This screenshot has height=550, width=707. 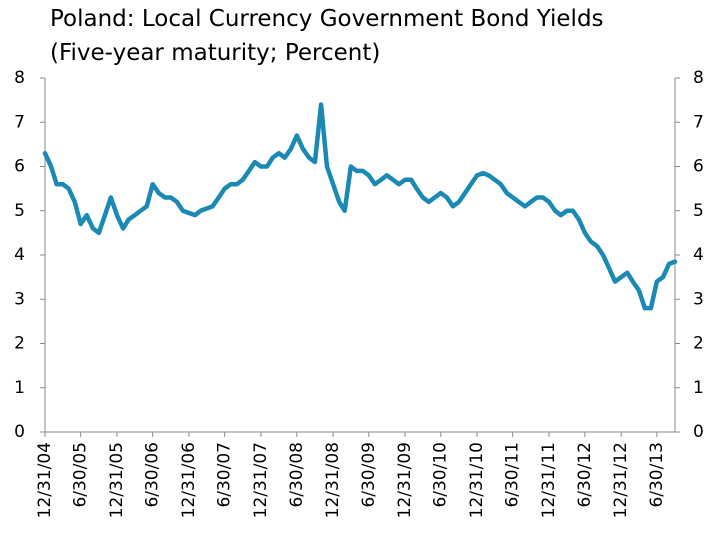 What do you see at coordinates (297, 475) in the screenshot?
I see `x-tick-label: 6/30/08` at bounding box center [297, 475].